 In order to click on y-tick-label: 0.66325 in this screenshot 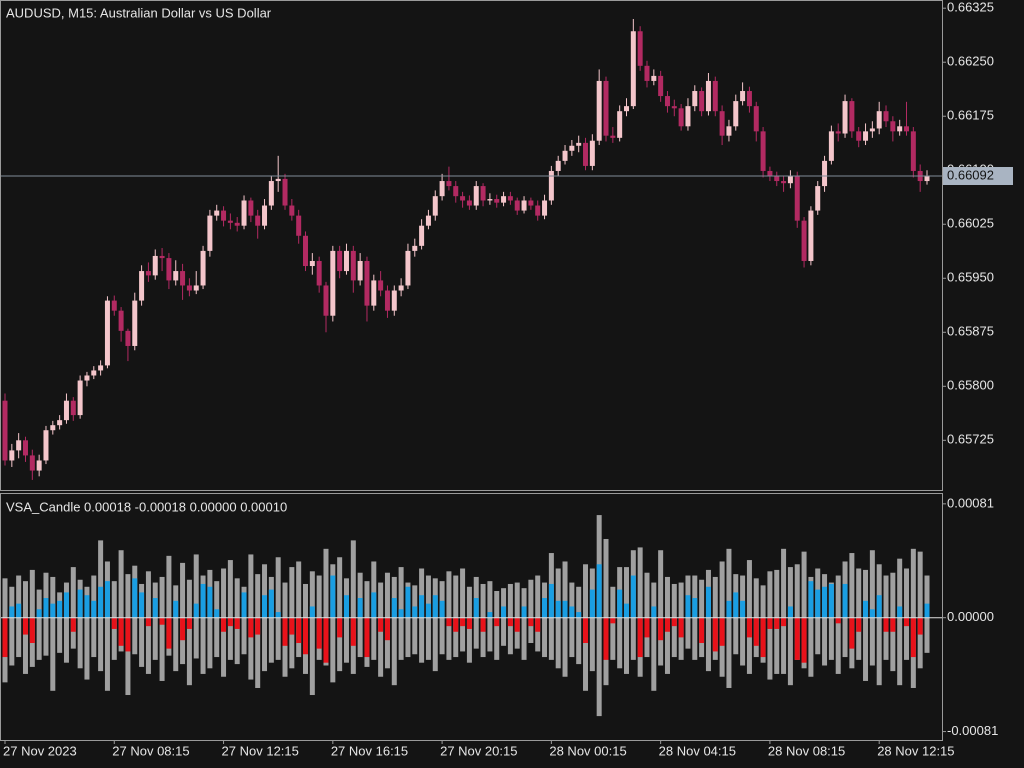, I will do `click(970, 7)`.